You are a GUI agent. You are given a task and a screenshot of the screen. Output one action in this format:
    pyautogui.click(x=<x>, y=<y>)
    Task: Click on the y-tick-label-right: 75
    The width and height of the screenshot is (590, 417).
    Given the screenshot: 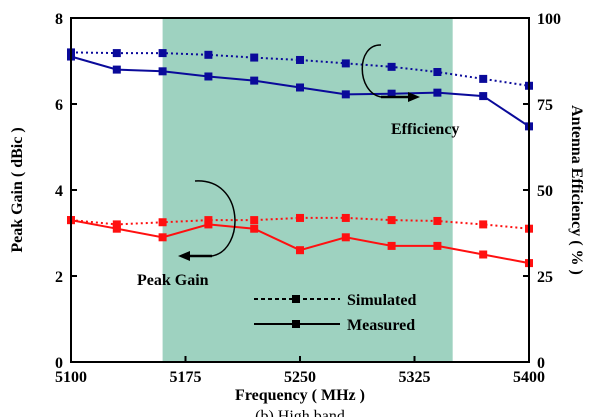 What is the action you would take?
    pyautogui.click(x=545, y=105)
    